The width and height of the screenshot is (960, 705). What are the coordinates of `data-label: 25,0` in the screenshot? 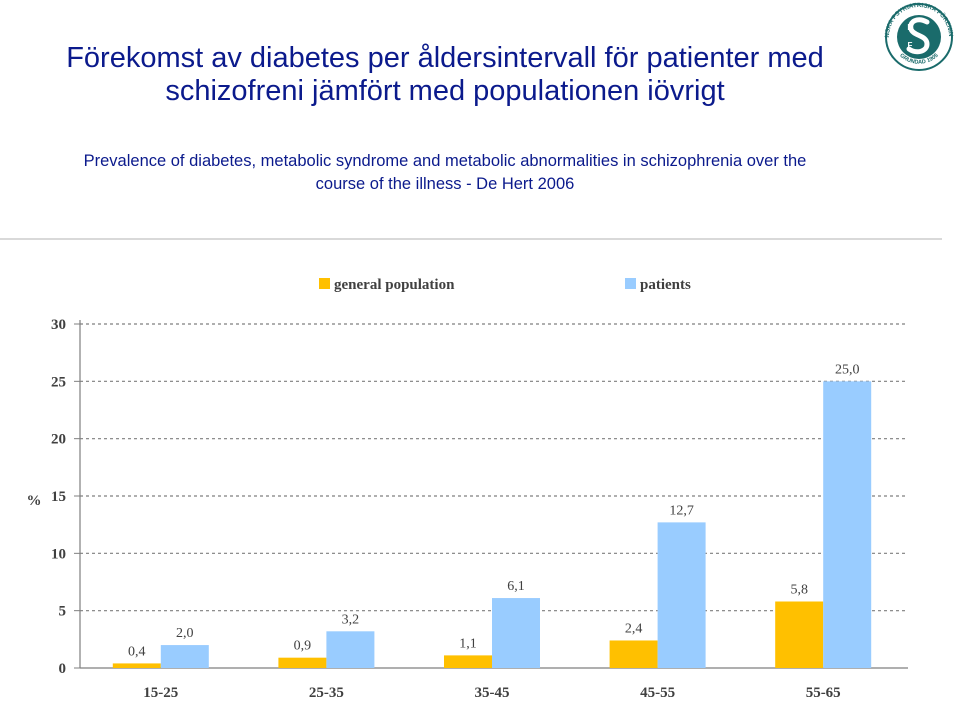 It's located at (847, 369).